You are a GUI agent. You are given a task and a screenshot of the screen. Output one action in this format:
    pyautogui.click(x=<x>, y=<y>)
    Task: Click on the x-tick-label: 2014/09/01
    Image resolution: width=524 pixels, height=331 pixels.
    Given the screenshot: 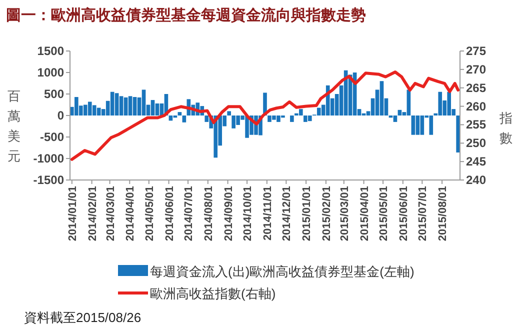 What is the action you would take?
    pyautogui.click(x=228, y=214)
    